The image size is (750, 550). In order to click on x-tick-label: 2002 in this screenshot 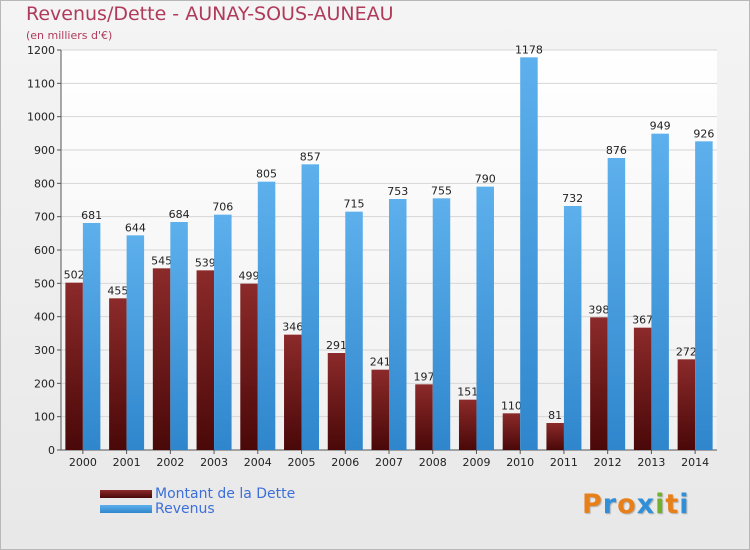, I will do `click(170, 462)`.